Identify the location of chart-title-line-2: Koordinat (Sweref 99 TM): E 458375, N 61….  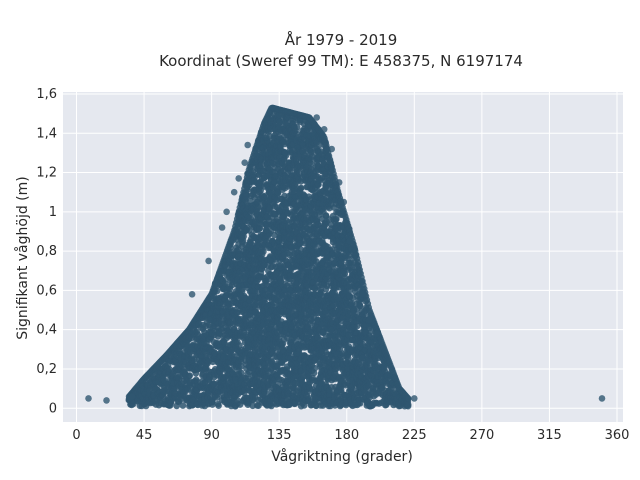
(341, 61).